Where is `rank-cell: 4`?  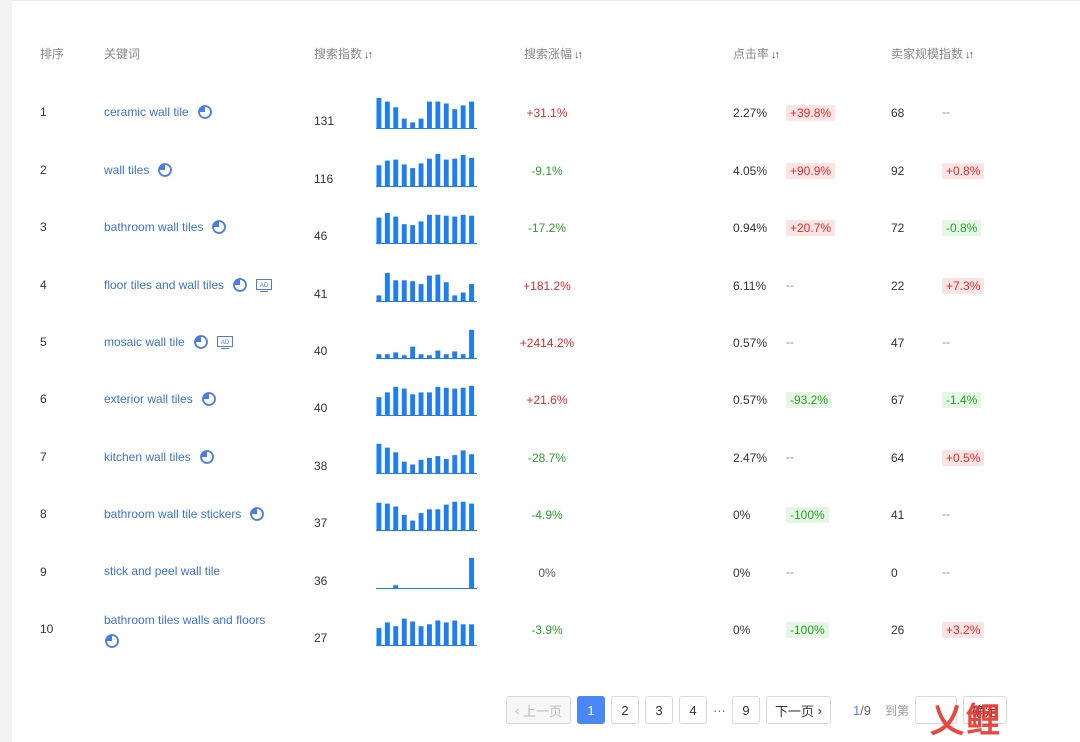
rank-cell: 4 is located at coordinates (43, 285).